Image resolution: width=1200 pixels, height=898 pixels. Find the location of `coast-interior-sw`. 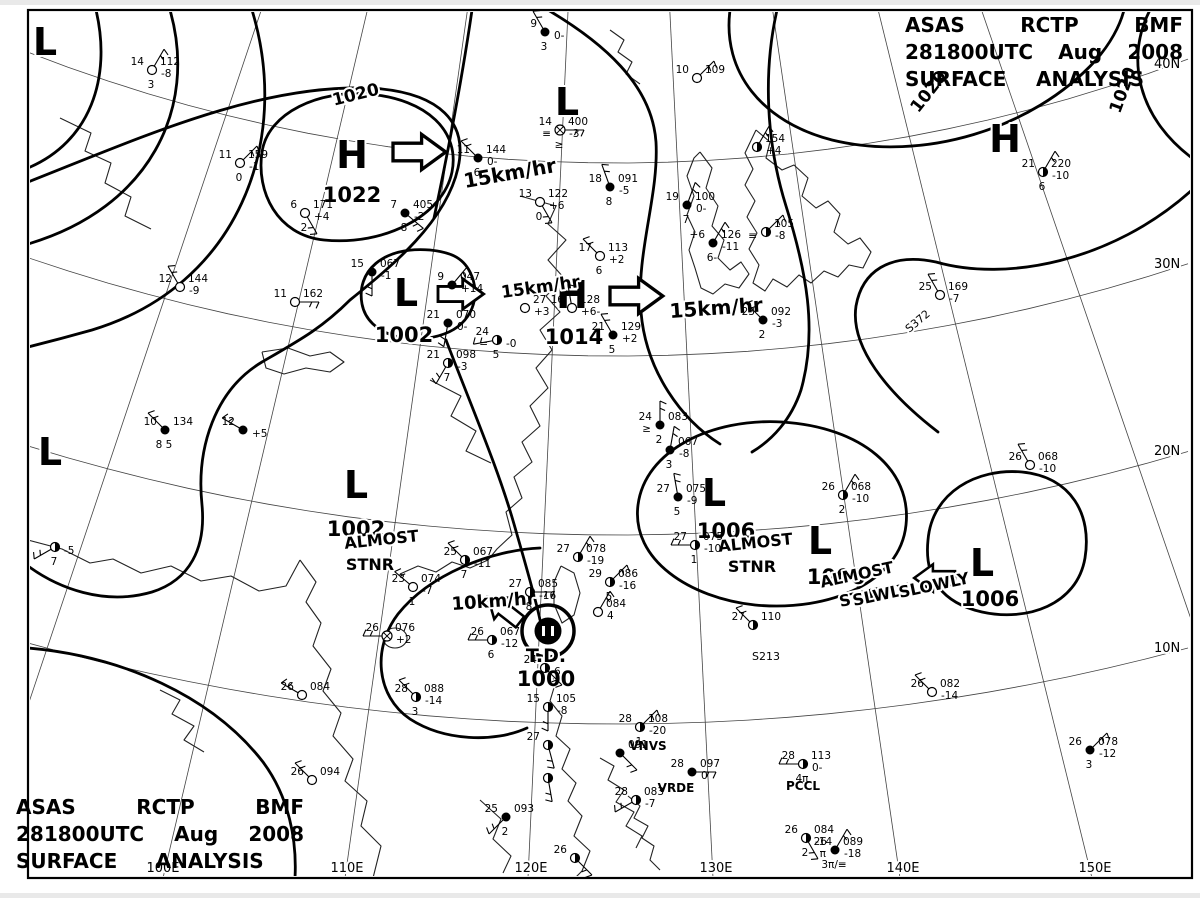

coast-interior-sw is located at coordinates (182, 721).